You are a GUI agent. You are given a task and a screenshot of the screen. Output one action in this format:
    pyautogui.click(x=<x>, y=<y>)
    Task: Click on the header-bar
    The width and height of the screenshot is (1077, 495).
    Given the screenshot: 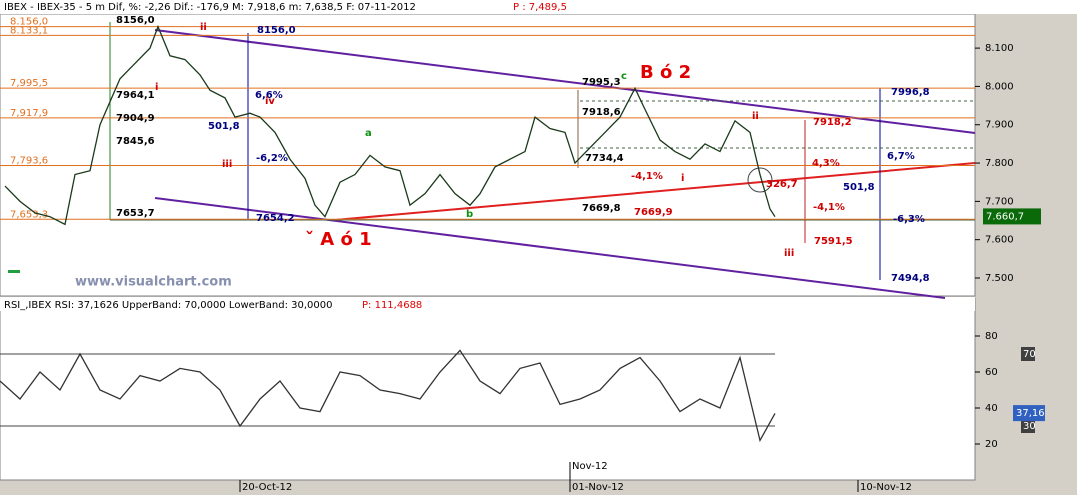 What is the action you would take?
    pyautogui.click(x=538, y=7)
    